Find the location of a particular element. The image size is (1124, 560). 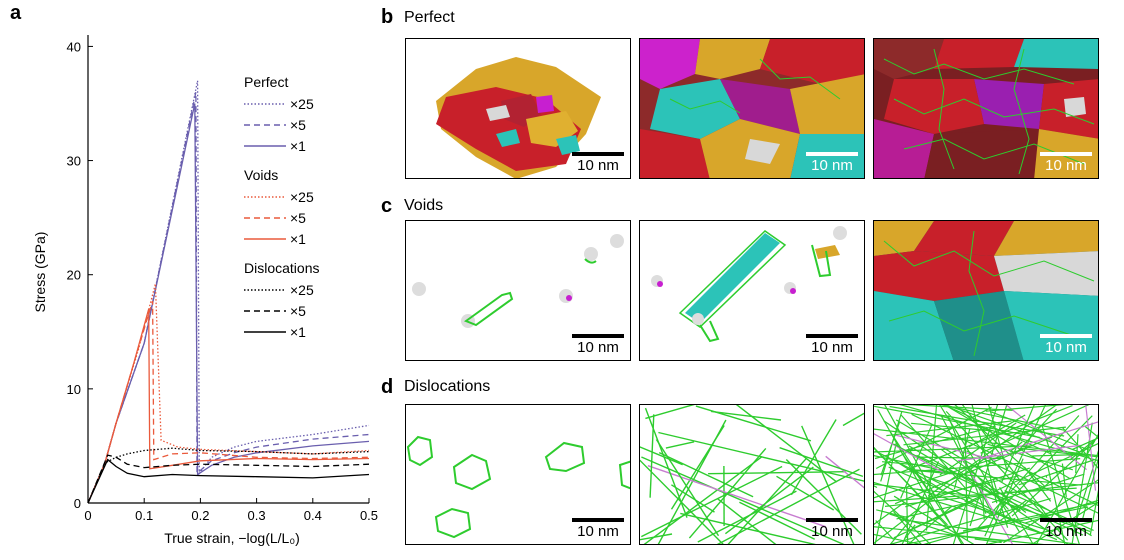

x-tick-label: 0.5 is located at coordinates (369, 515).